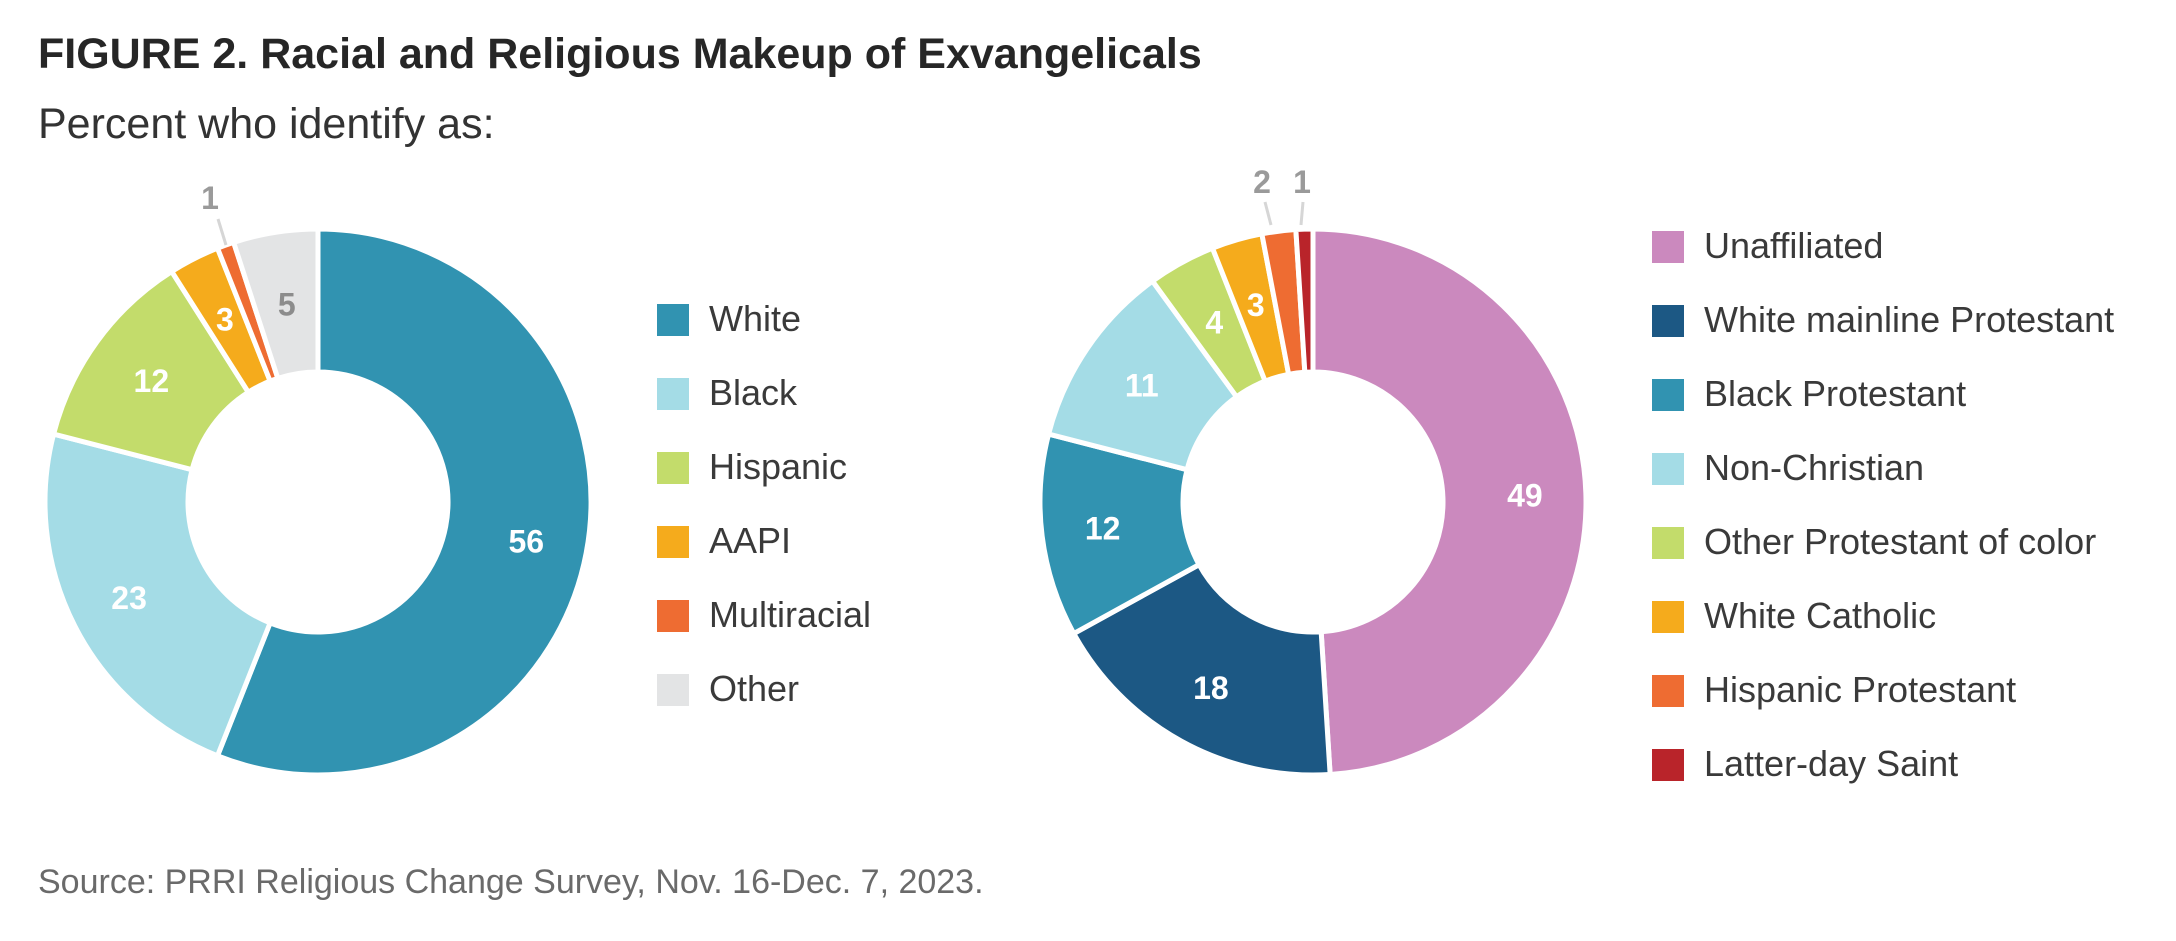 This screenshot has width=2176, height=941. What do you see at coordinates (1262, 182) in the screenshot?
I see `data-label-hispanic-protestant: 2` at bounding box center [1262, 182].